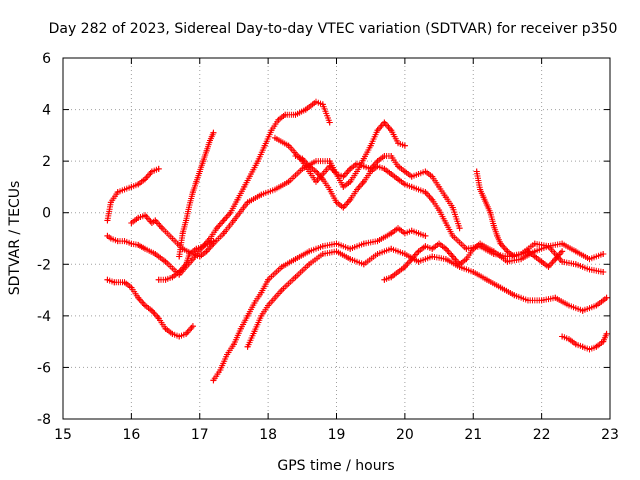 The width and height of the screenshot is (640, 480). What do you see at coordinates (473, 435) in the screenshot?
I see `x-tick-label: 21` at bounding box center [473, 435].